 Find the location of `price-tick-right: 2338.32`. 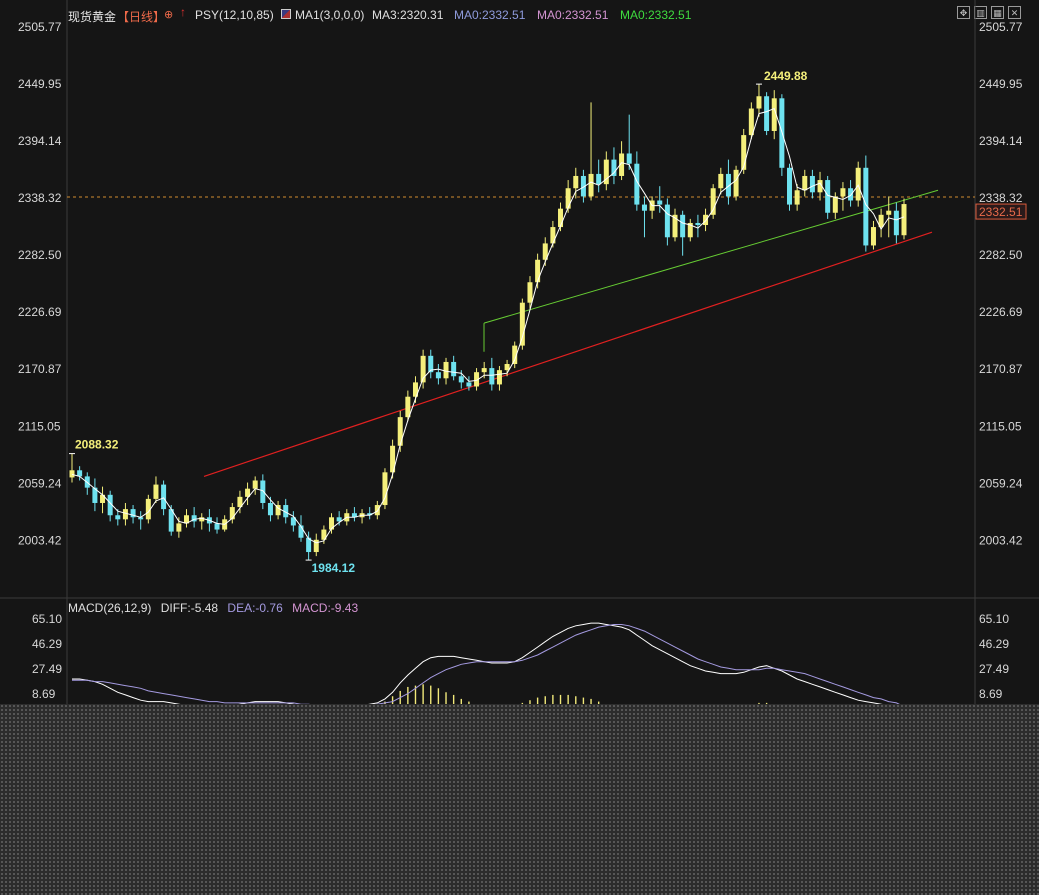

price-tick-right: 2338.32 is located at coordinates (1001, 198).